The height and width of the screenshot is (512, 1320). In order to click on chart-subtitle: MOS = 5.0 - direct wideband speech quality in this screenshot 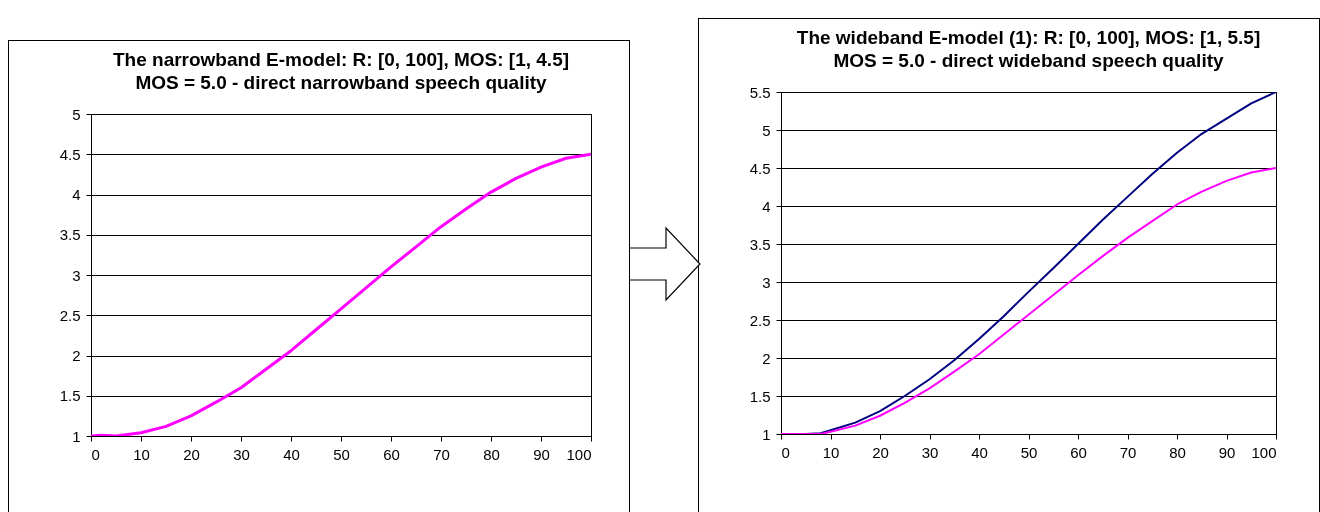, I will do `click(1028, 60)`.